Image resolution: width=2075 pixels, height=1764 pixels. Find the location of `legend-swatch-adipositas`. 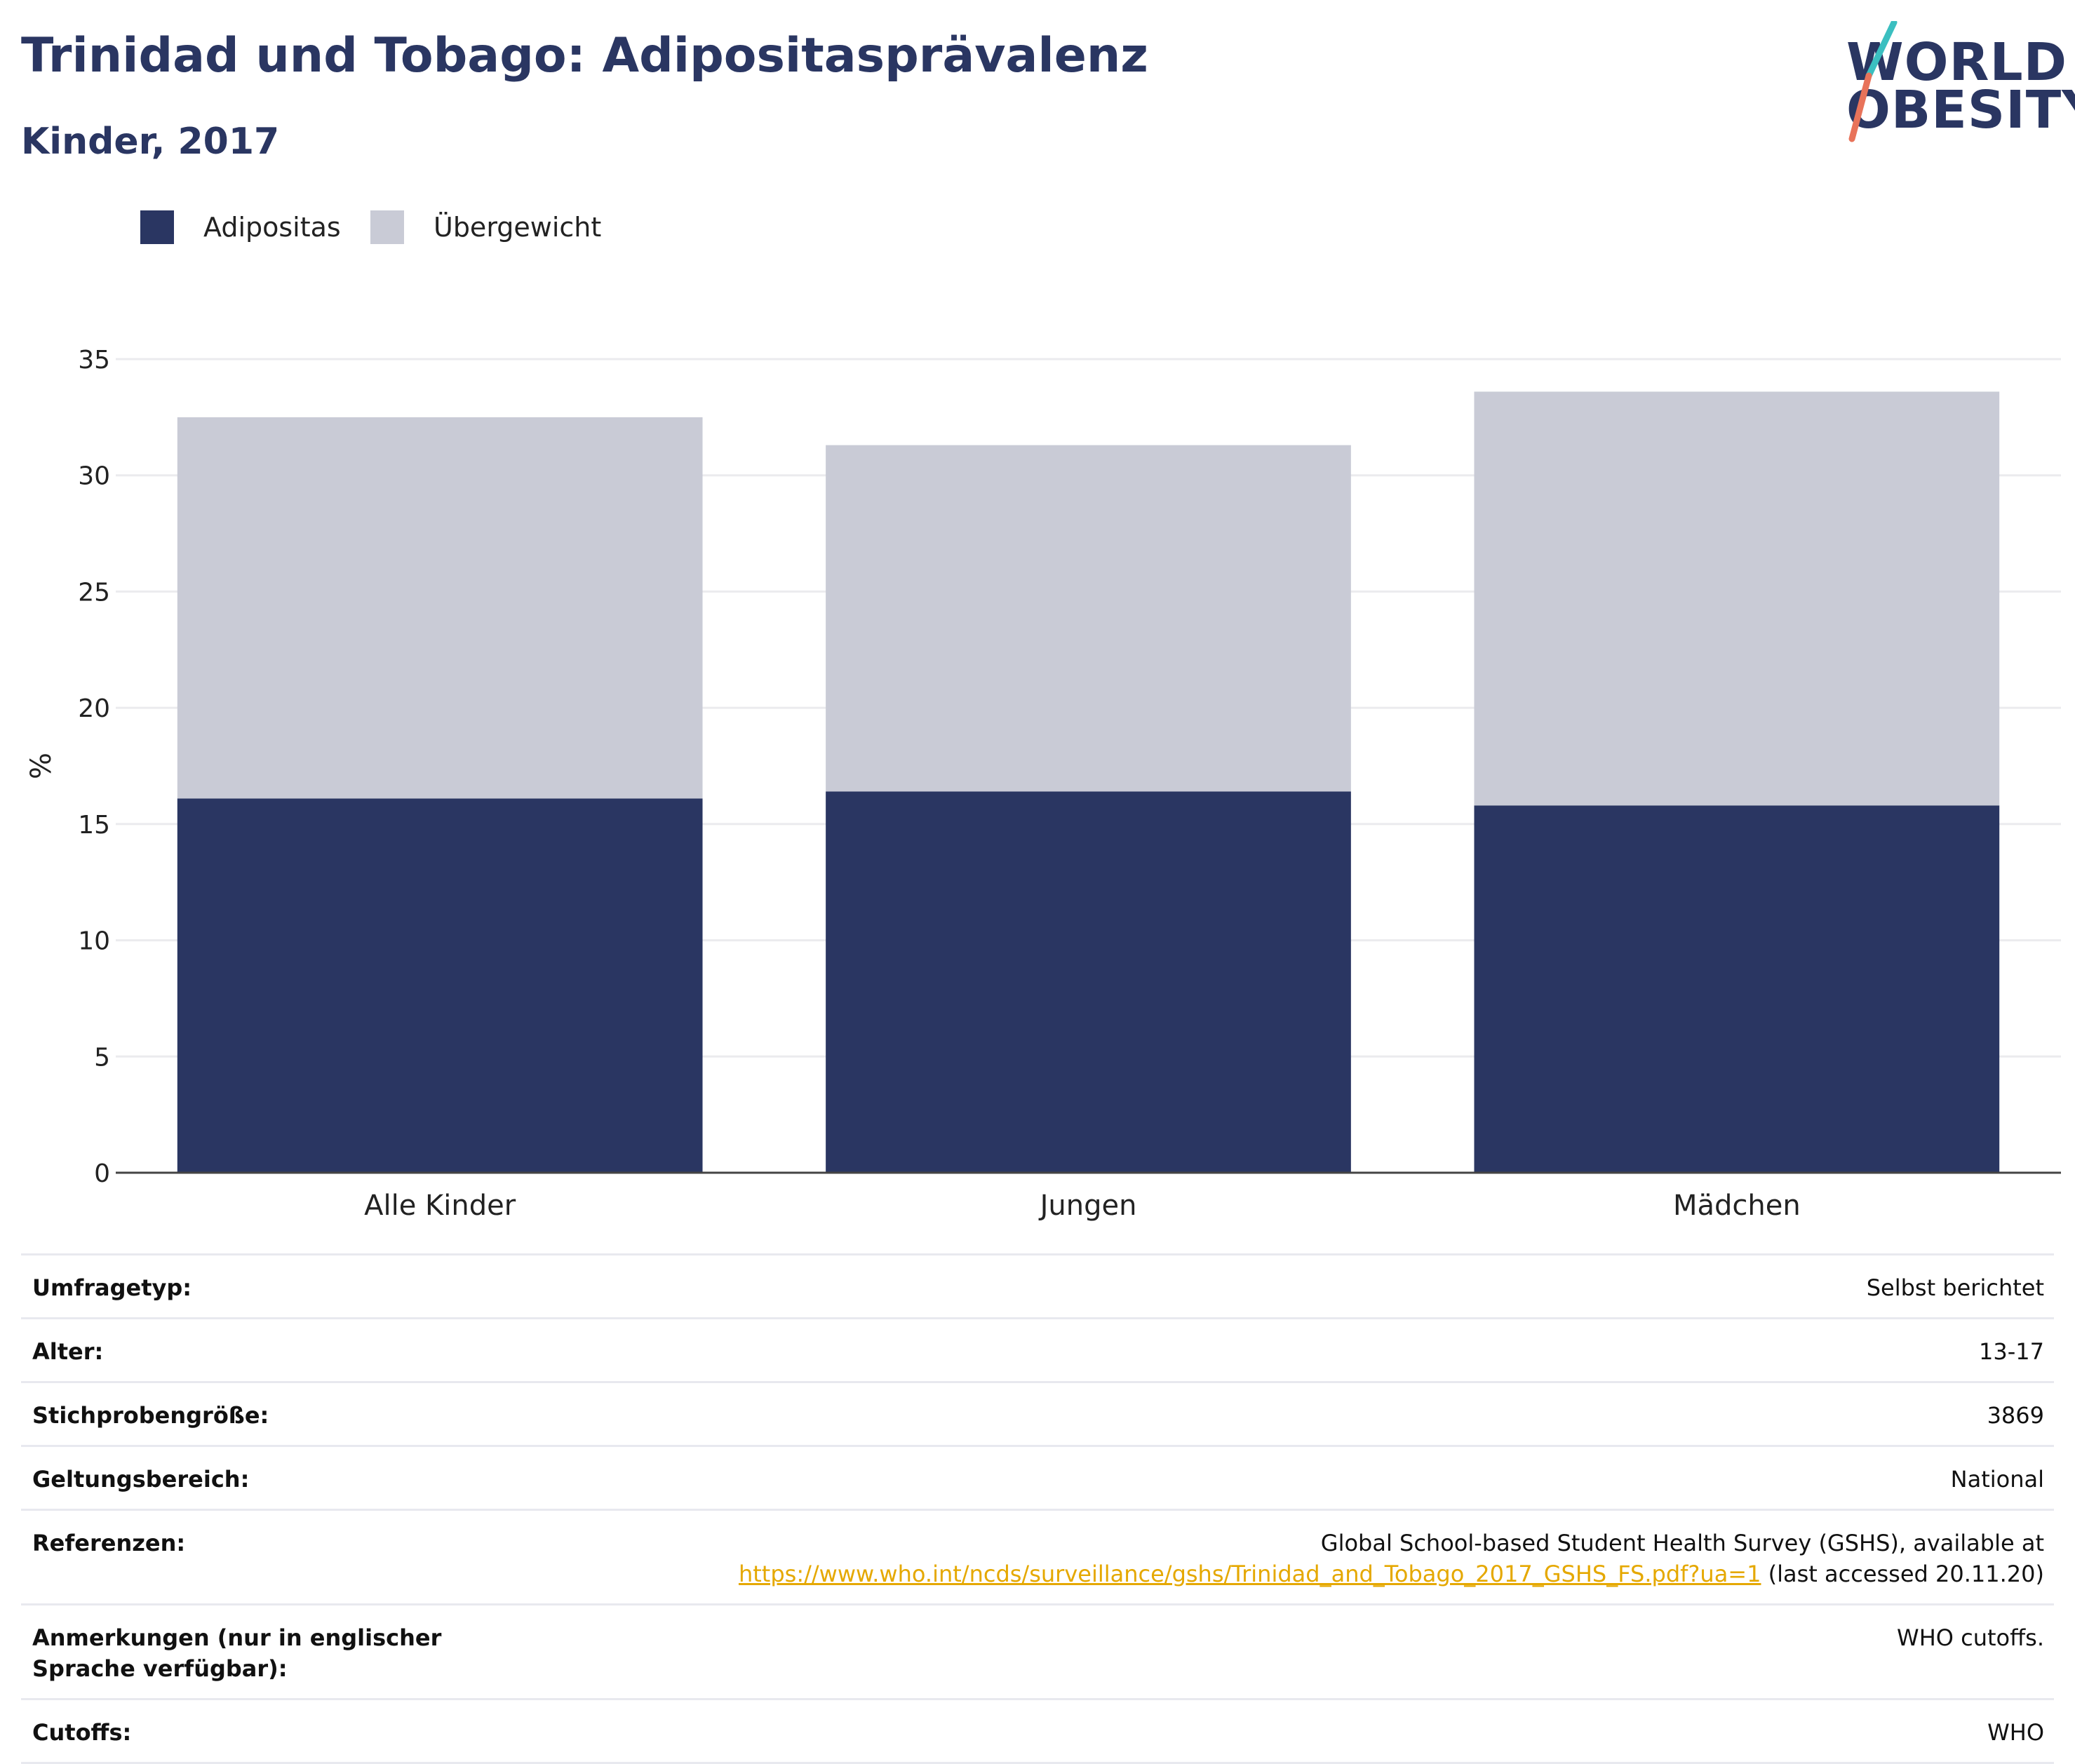

legend-swatch-adipositas is located at coordinates (157, 227).